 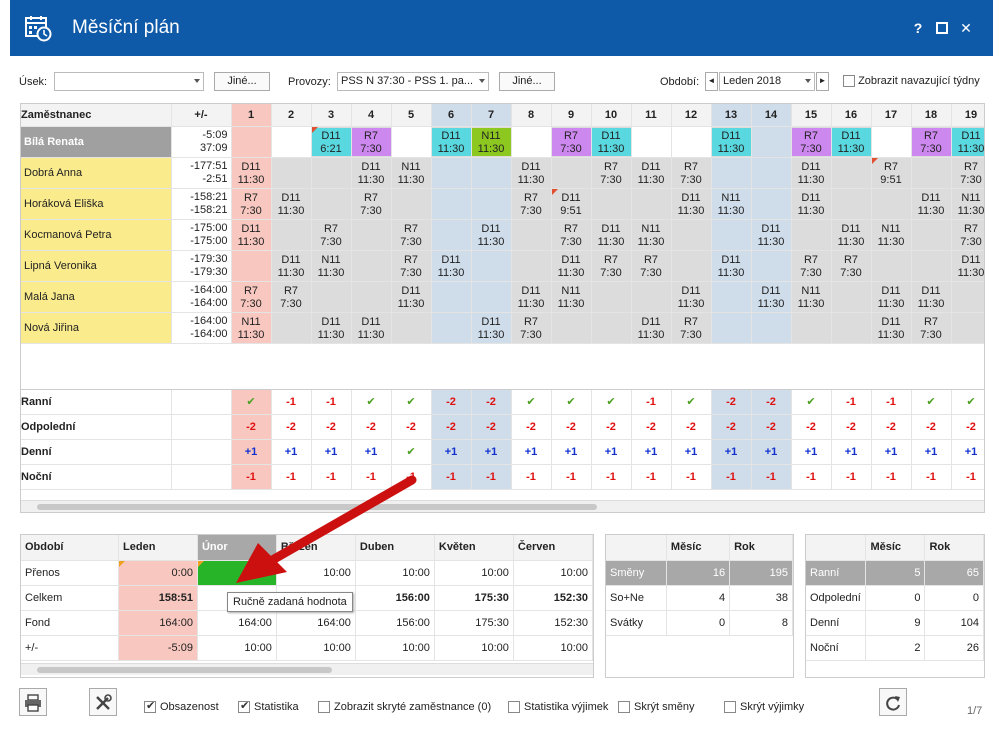 What do you see at coordinates (331, 115) in the screenshot?
I see `column-header-day: 3` at bounding box center [331, 115].